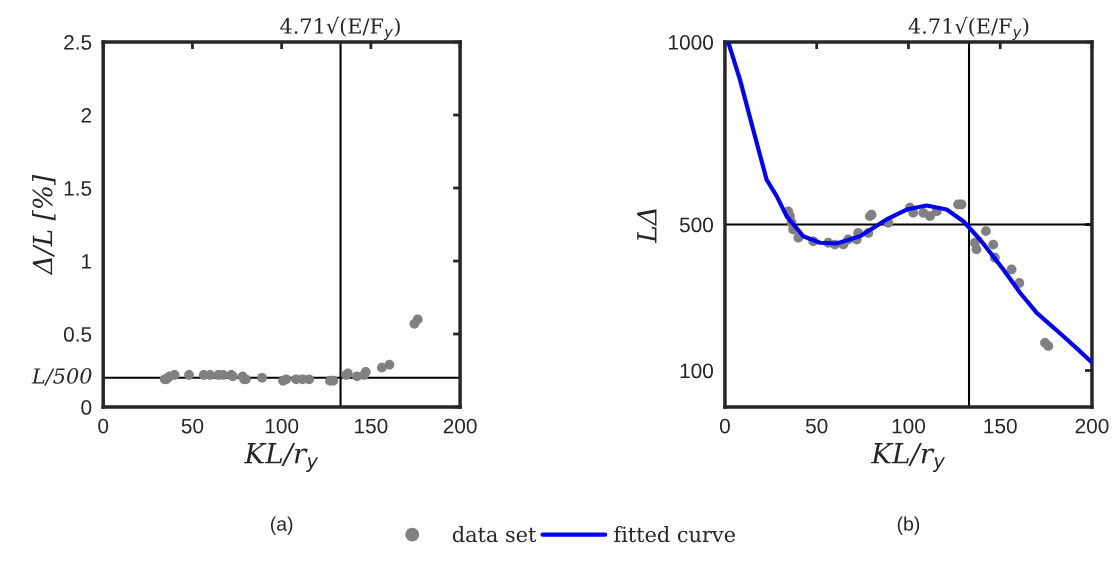  Describe the element at coordinates (87, 261) in the screenshot. I see `y-tick-label: 1` at that location.